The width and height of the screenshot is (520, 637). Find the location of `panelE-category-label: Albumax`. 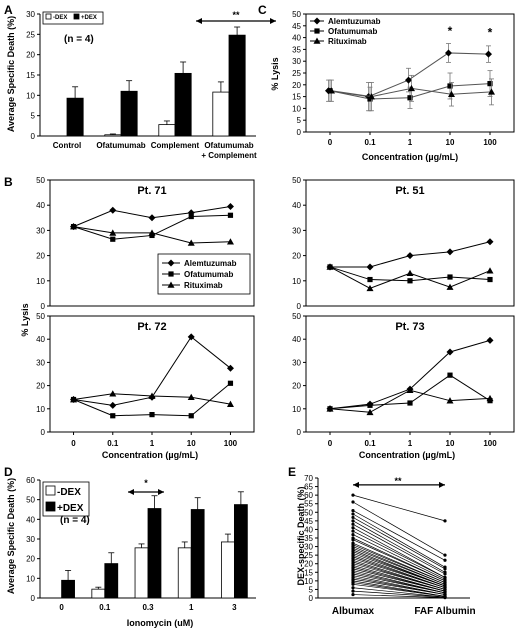

panelE-category-label: Albumax is located at coordinates (353, 611).